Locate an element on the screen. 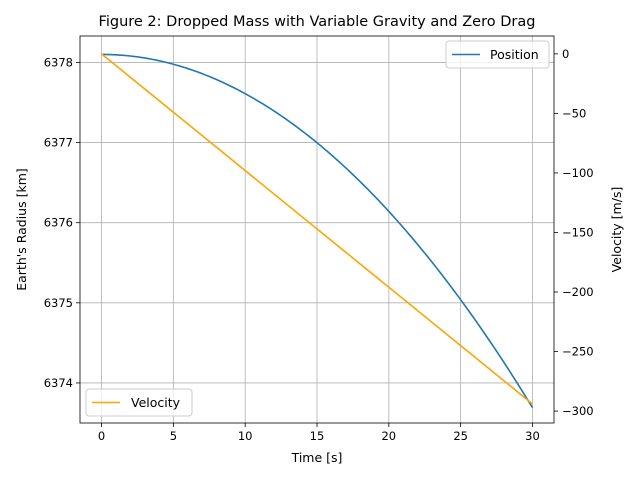 This screenshot has width=640, height=480. x-tick-label: 0 is located at coordinates (101, 436).